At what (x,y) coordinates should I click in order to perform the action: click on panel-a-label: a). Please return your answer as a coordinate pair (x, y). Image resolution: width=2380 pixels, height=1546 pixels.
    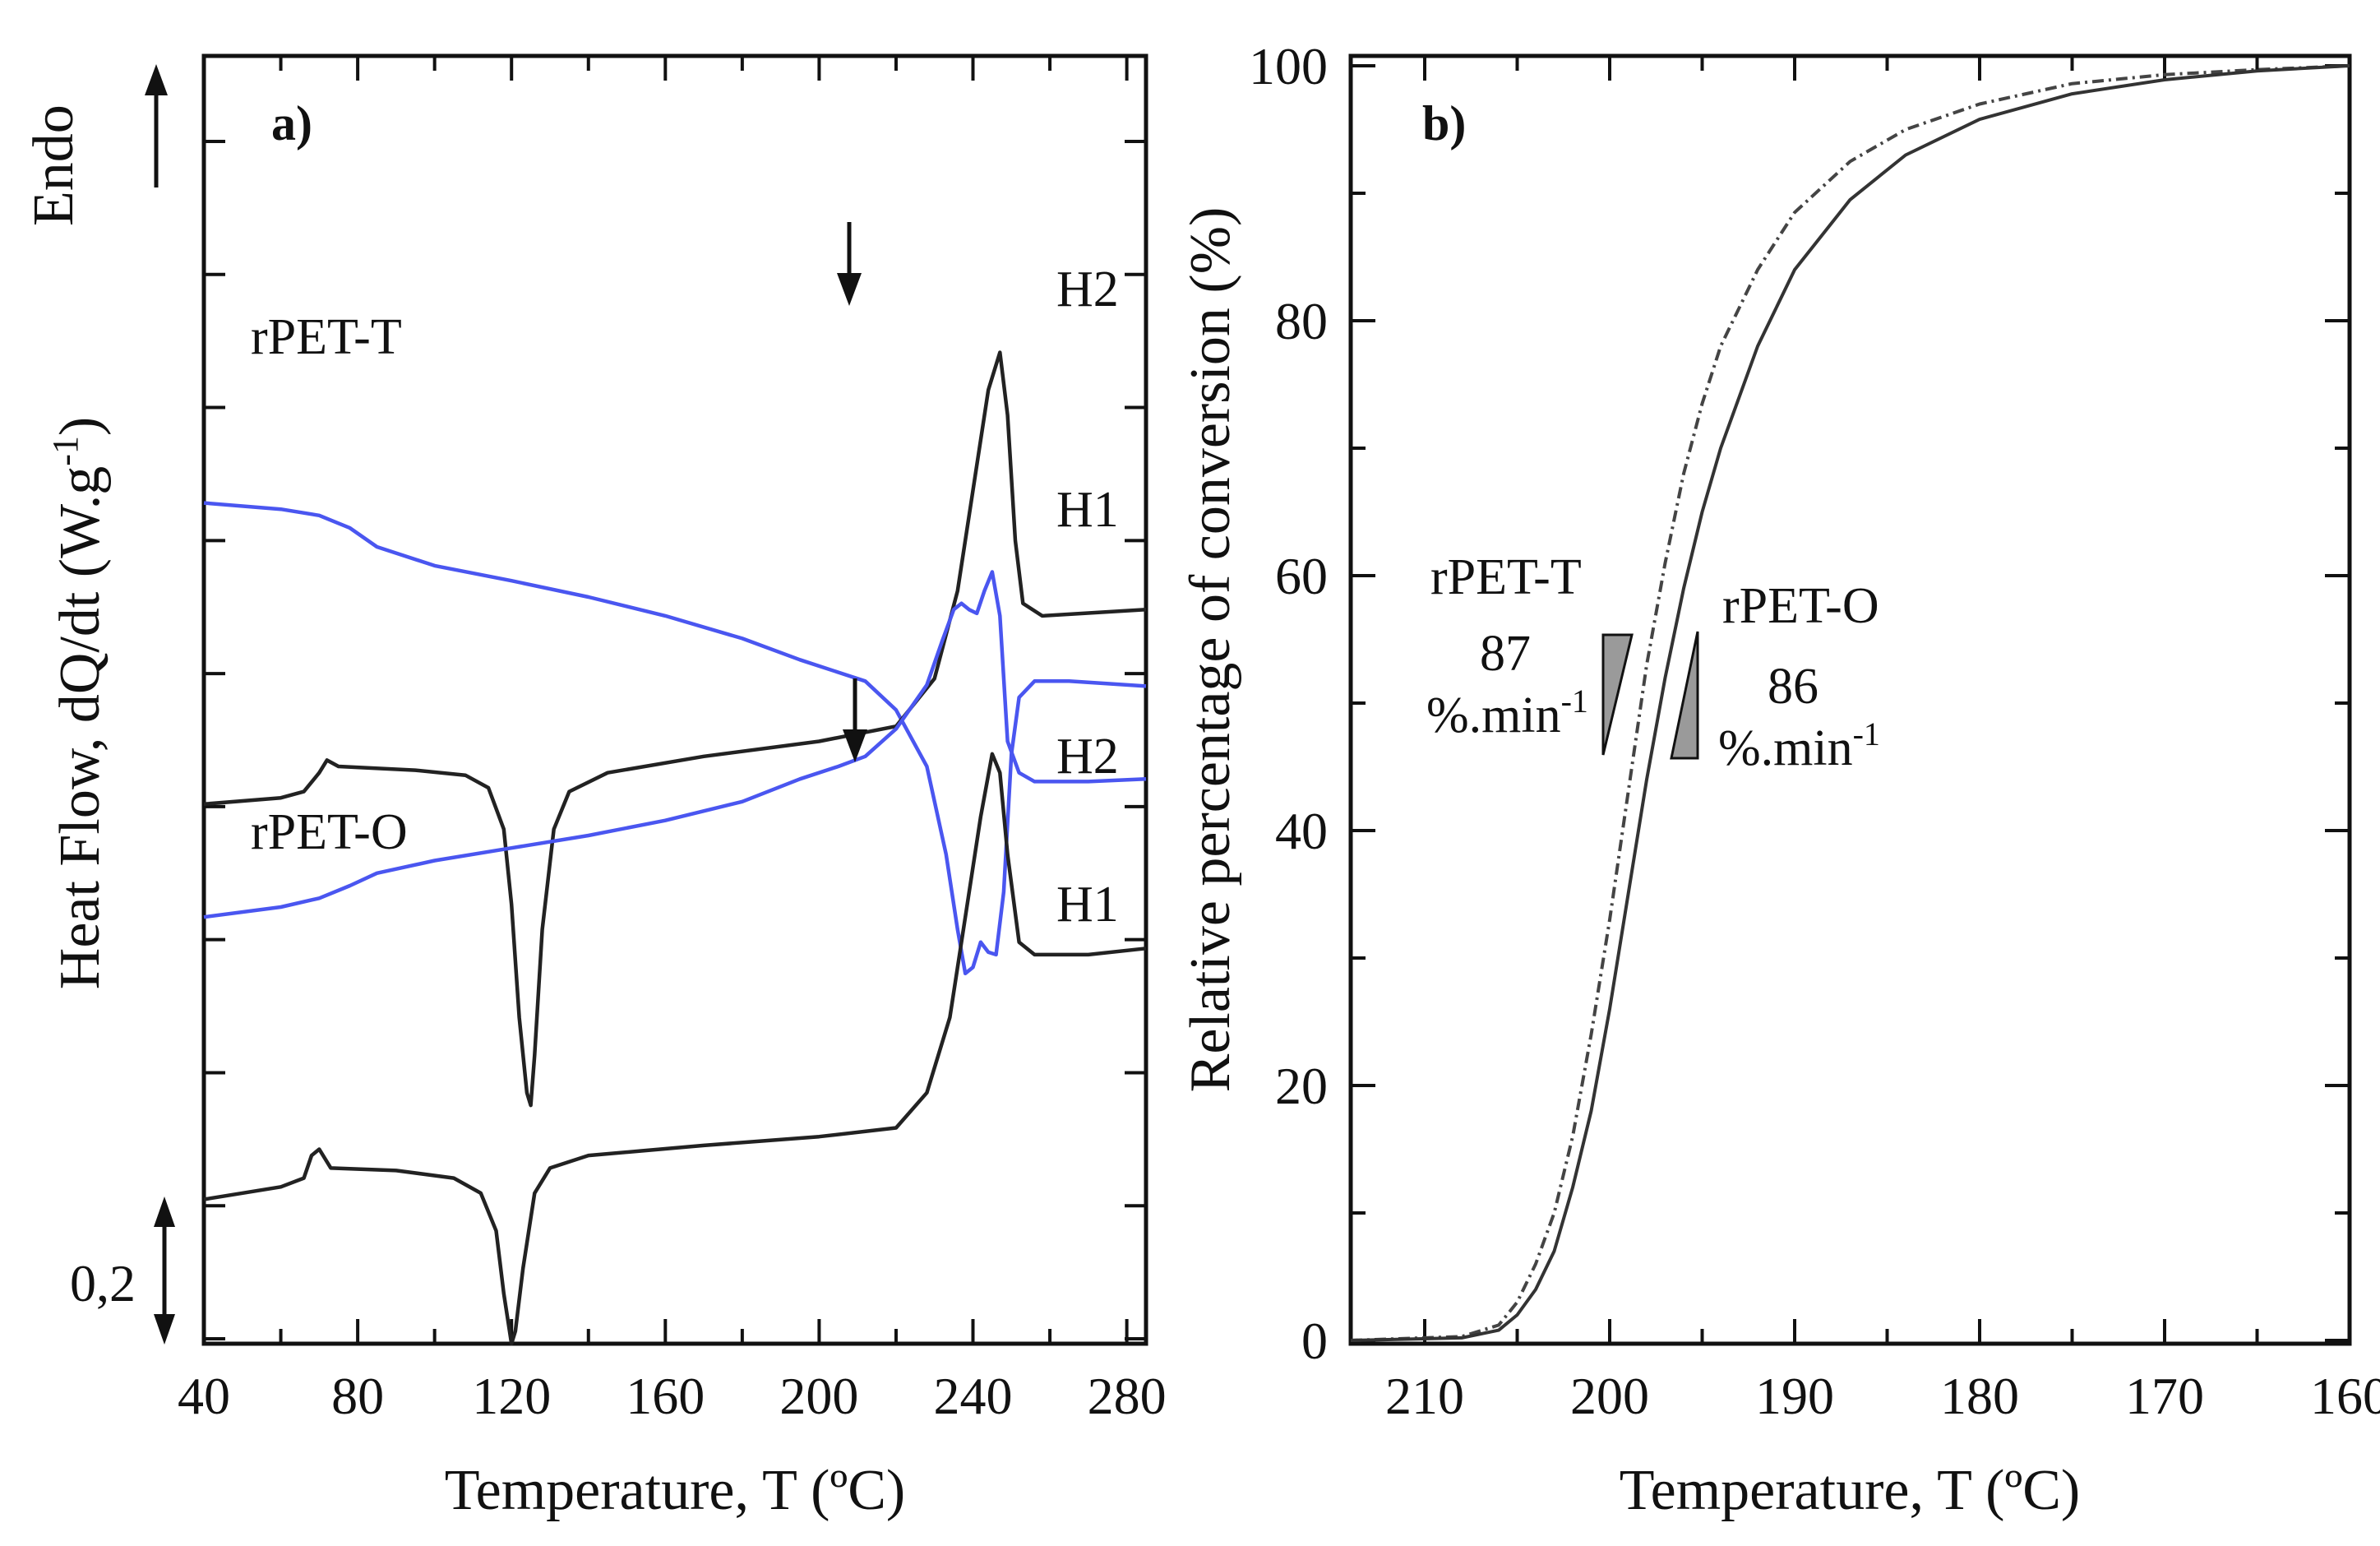
    Looking at the image, I should click on (291, 123).